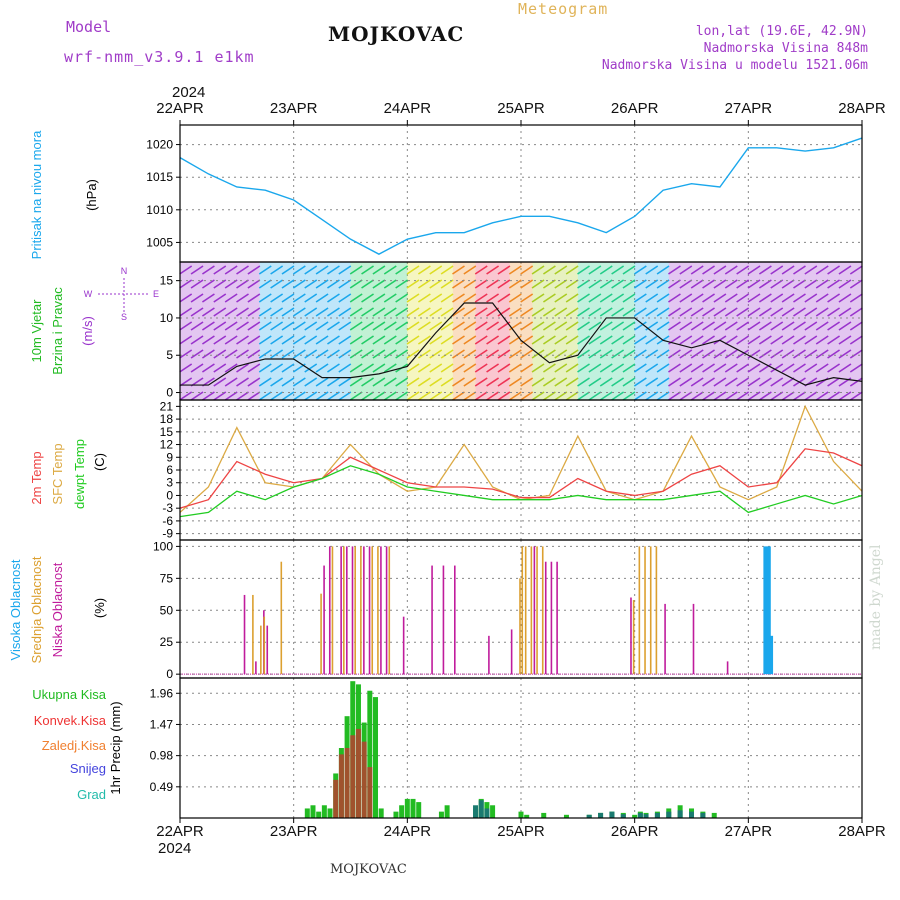 The image size is (900, 900). Describe the element at coordinates (175, 848) in the screenshot. I see `year-bottom: 2024` at that location.